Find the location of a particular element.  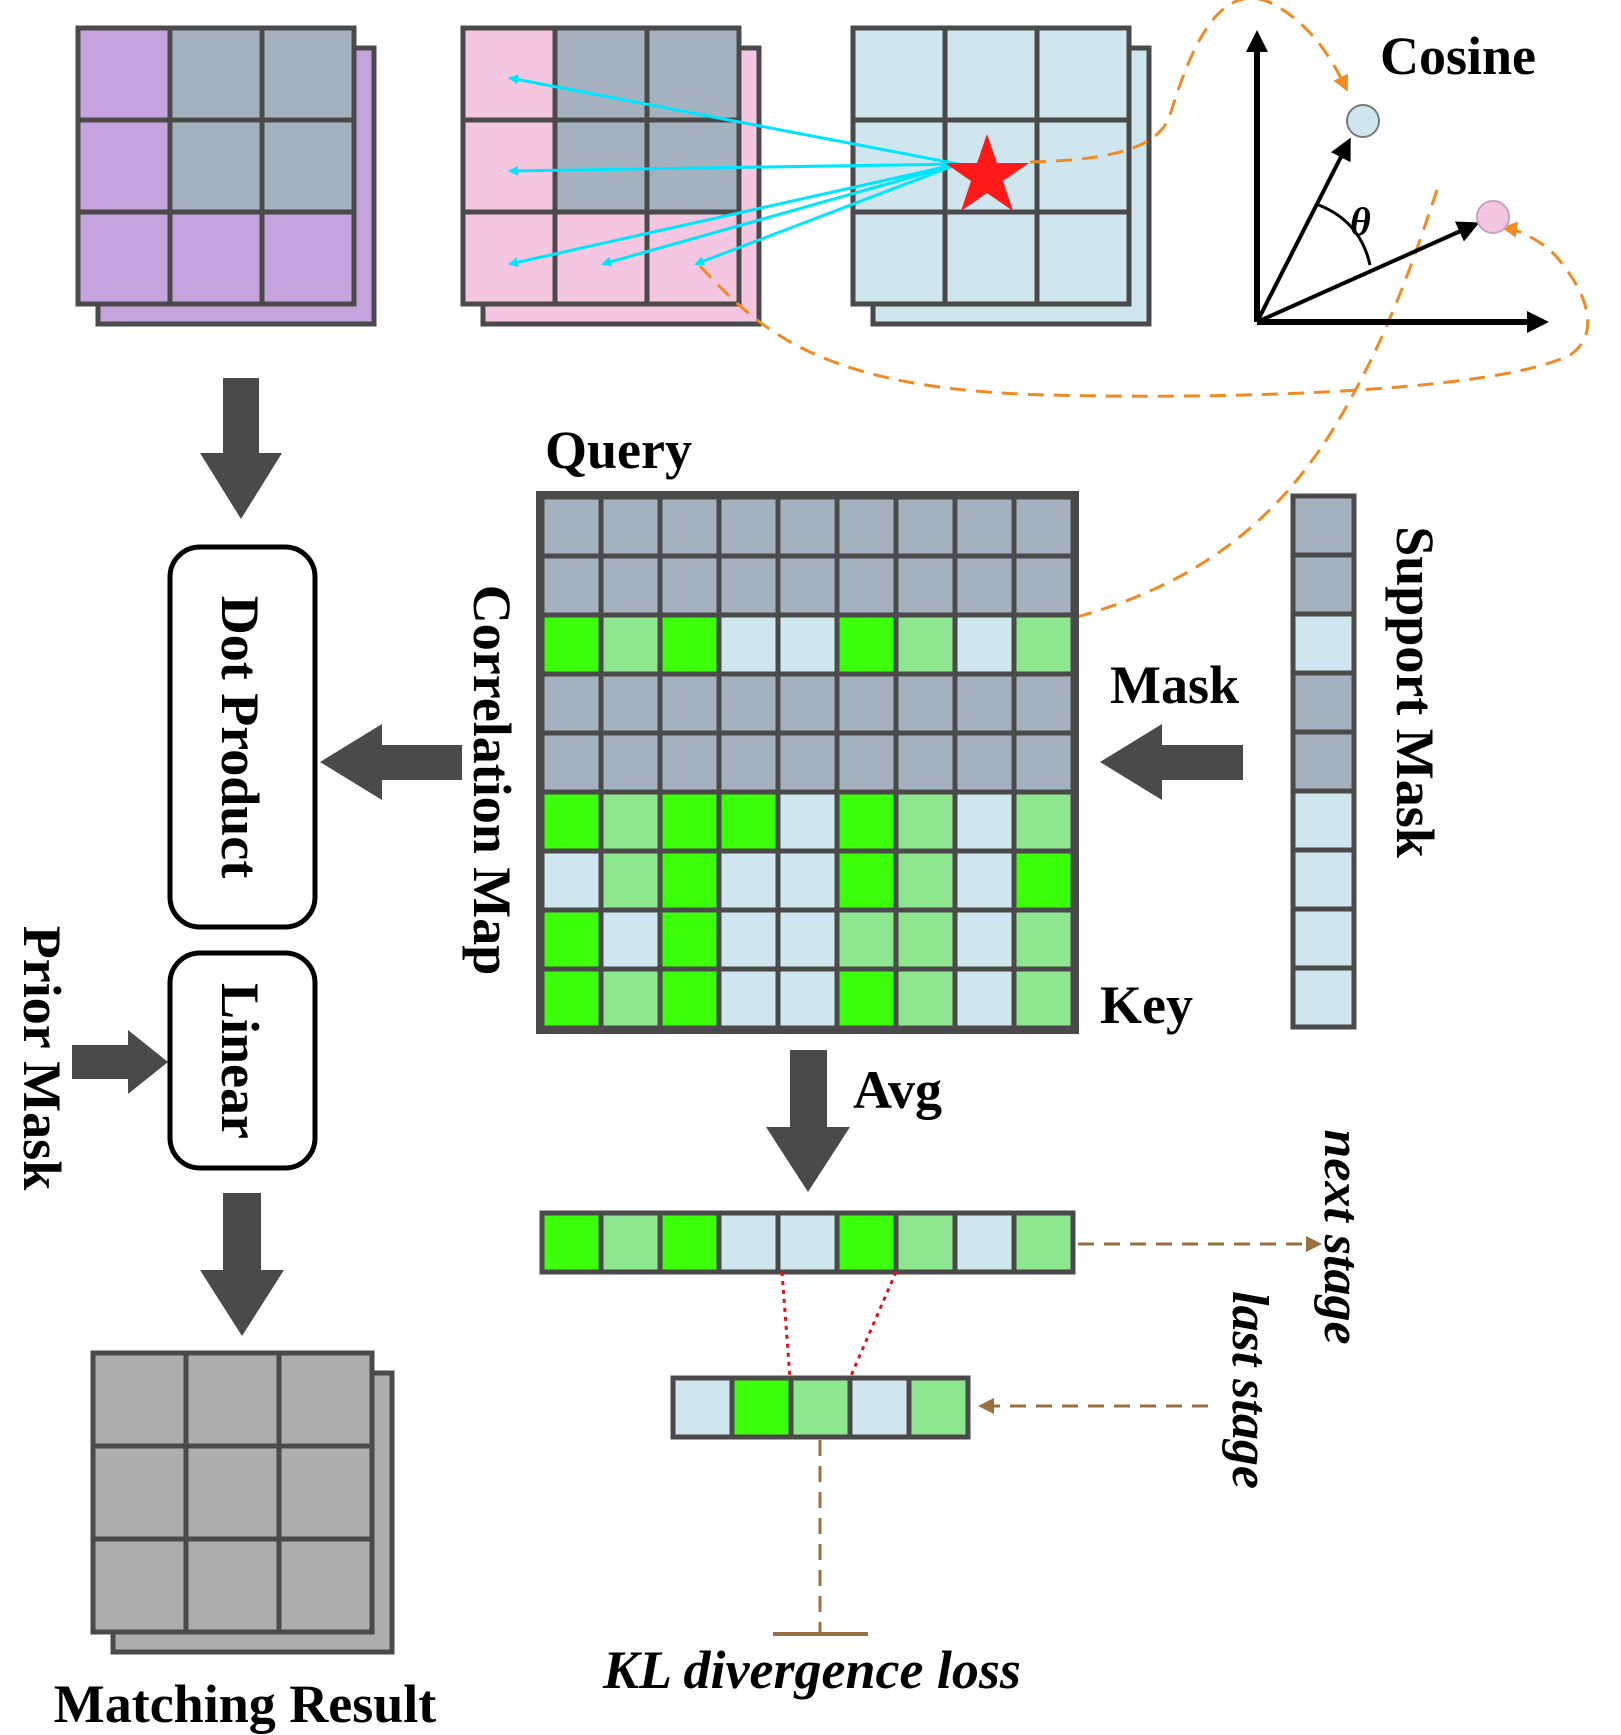

avg-label: Avg is located at coordinates (897, 1090).